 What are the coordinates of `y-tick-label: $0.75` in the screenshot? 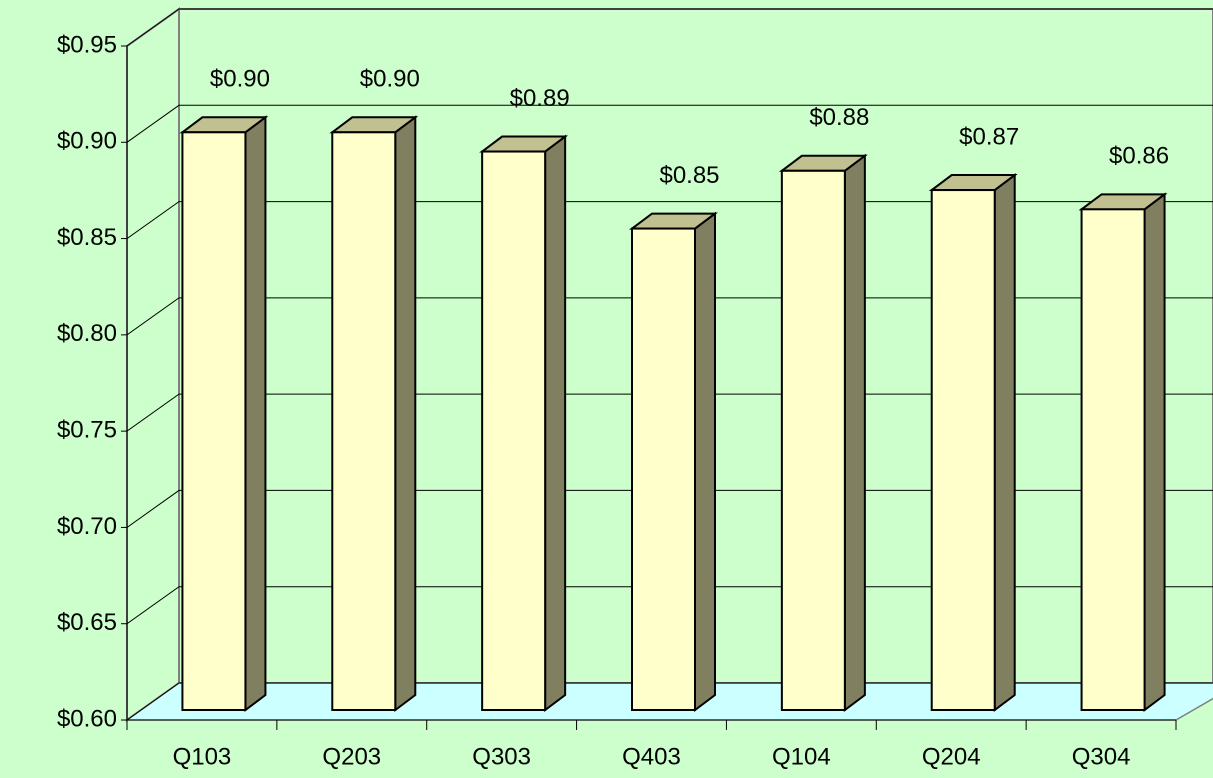 It's located at (87, 429).